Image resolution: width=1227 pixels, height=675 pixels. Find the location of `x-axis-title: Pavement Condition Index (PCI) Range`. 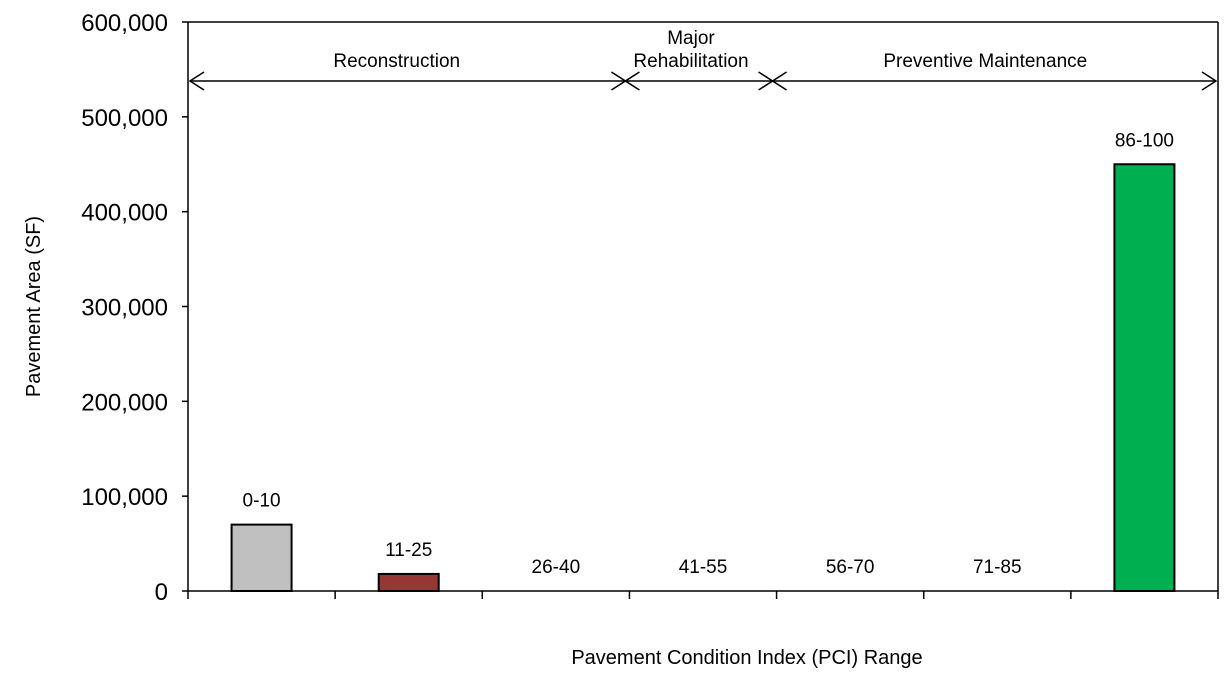

x-axis-title: Pavement Condition Index (PCI) Range is located at coordinates (746, 658).